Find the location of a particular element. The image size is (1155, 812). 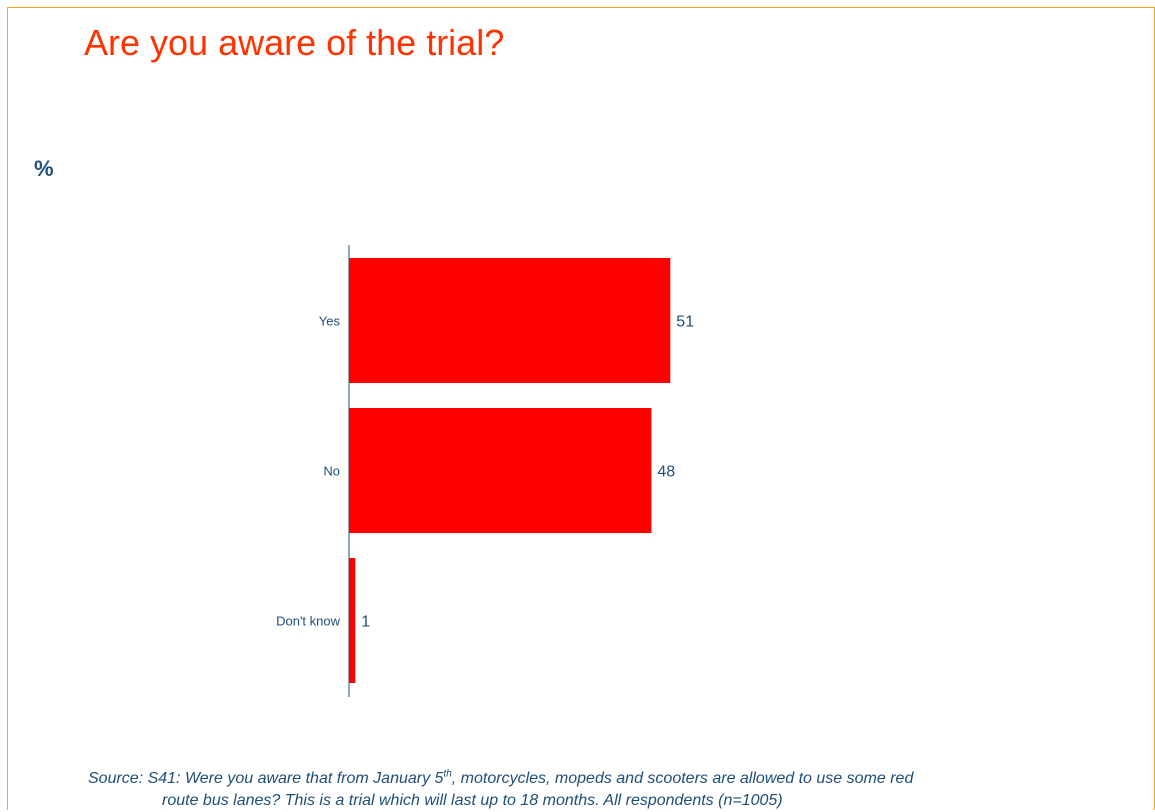

category-label: Yes is located at coordinates (330, 321).